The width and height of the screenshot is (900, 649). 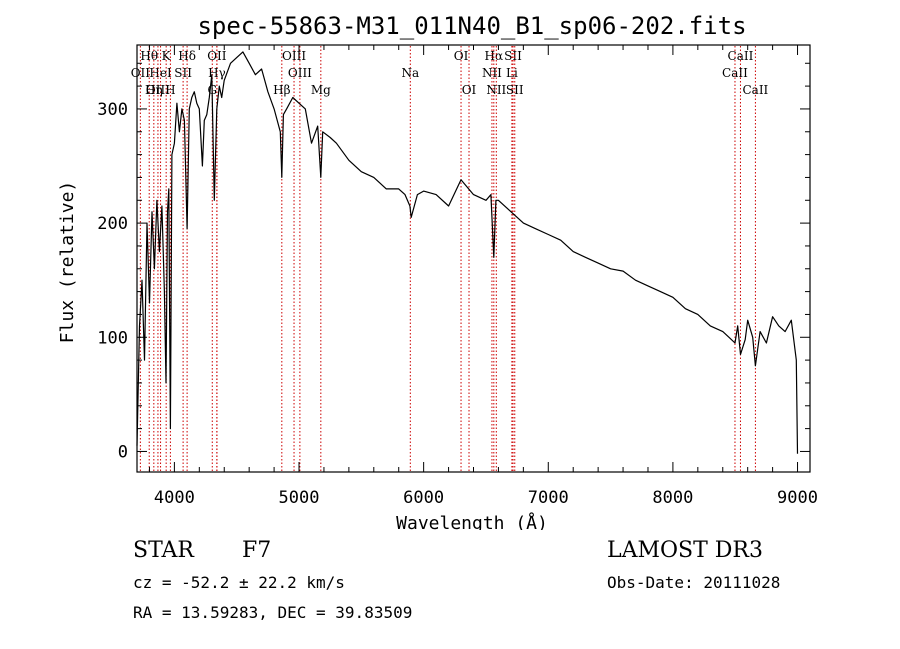 I want to click on line-marker-label: Hγ, so click(x=217, y=73).